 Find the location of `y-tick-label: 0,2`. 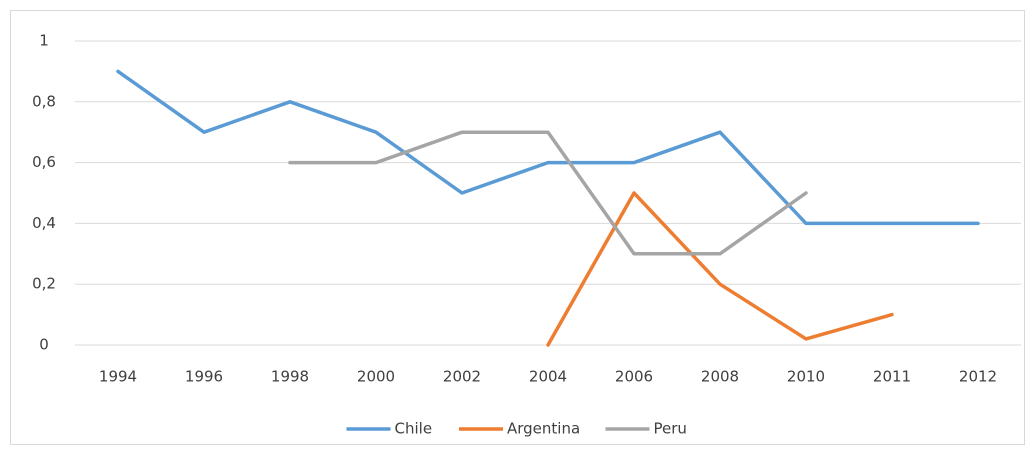

y-tick-label: 0,2 is located at coordinates (44, 284).